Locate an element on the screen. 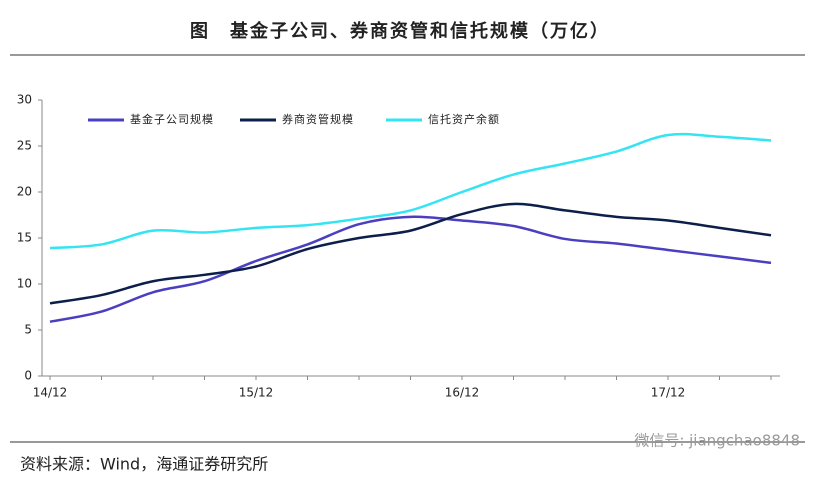  y-tick-label: 15 is located at coordinates (24, 238).